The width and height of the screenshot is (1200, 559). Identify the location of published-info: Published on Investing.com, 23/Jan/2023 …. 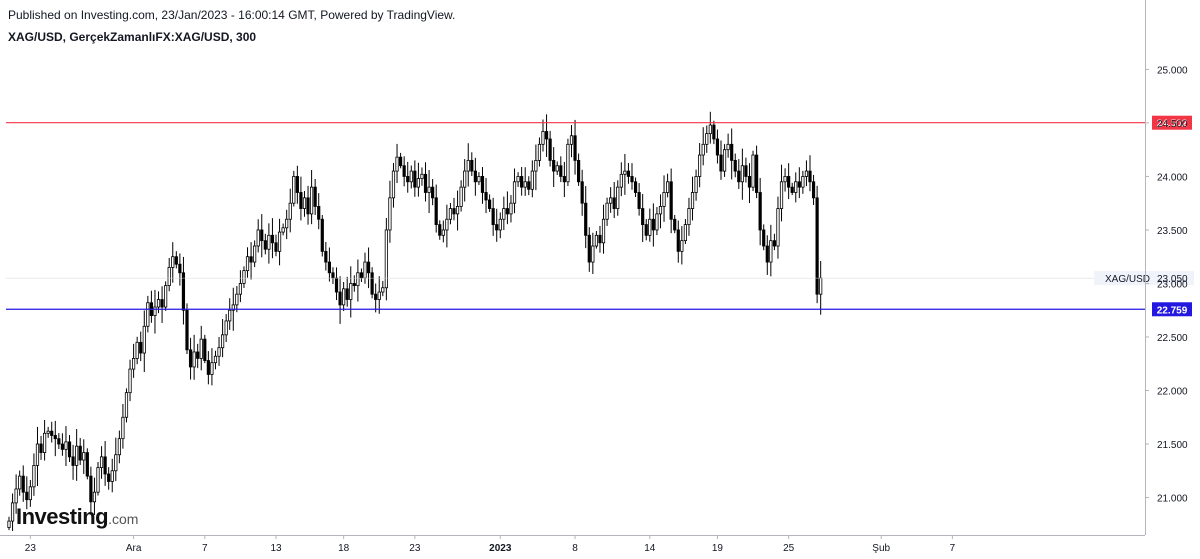
(232, 15).